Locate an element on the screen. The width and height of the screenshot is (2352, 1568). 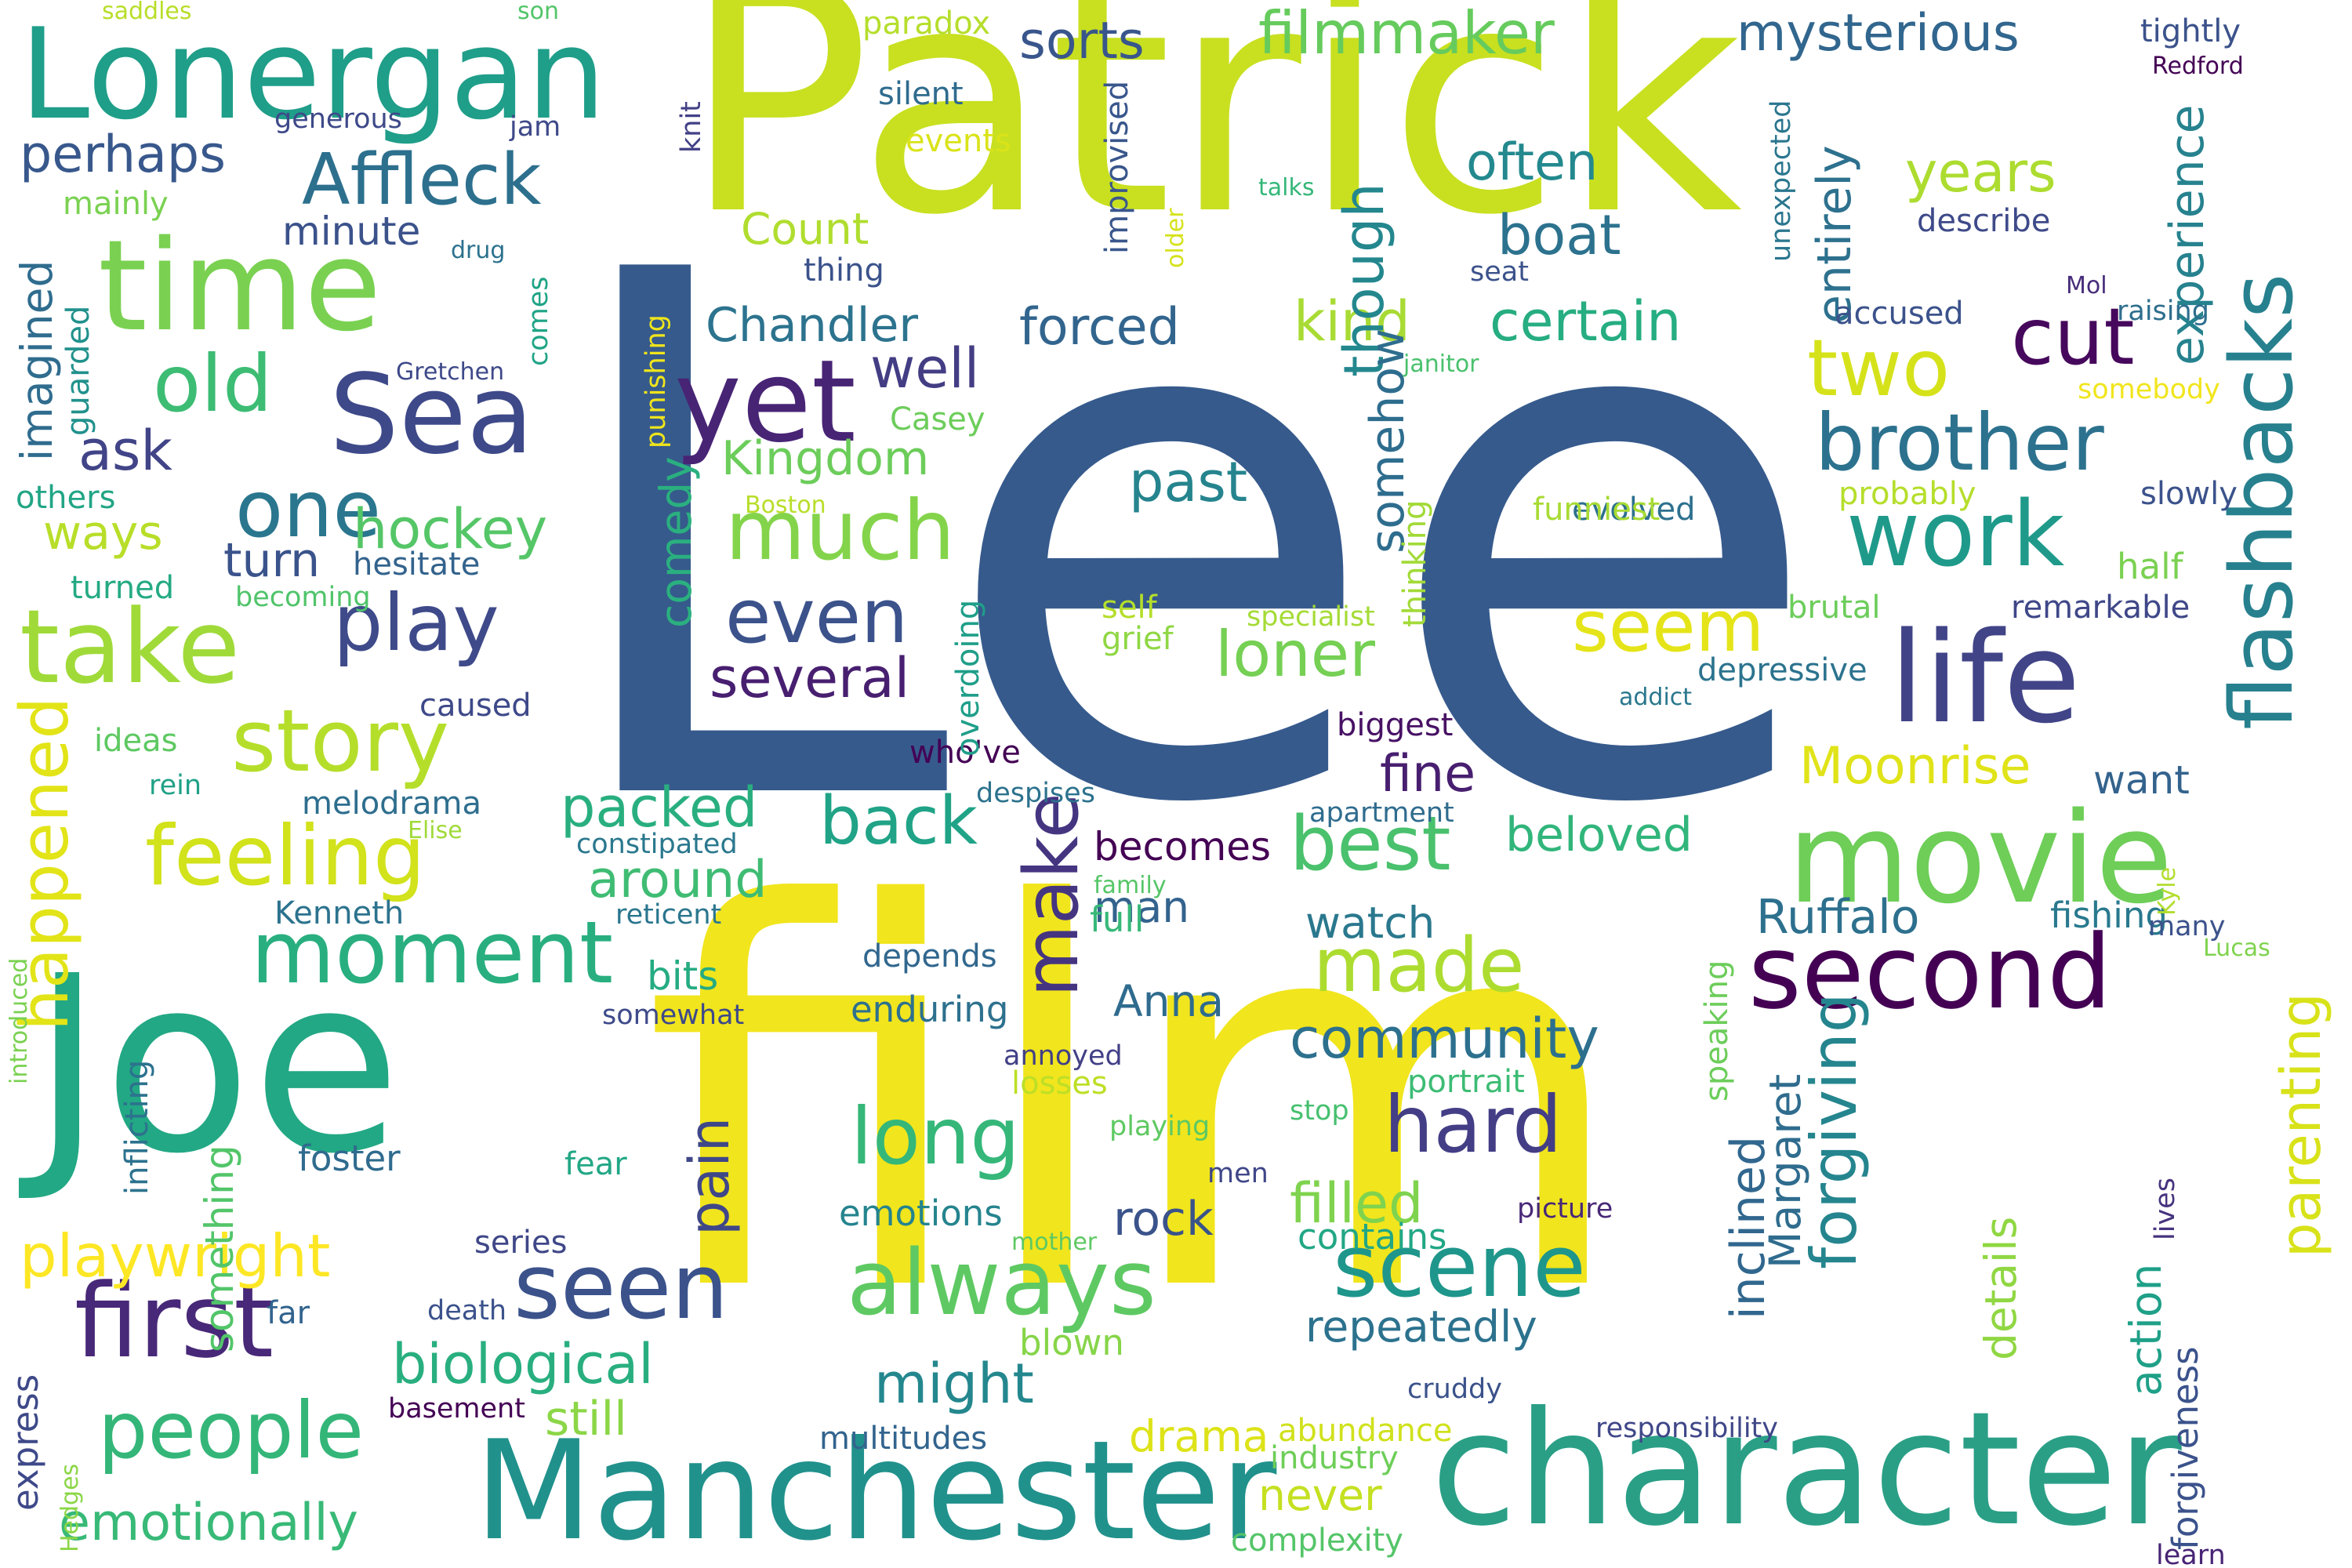
cloud-word: full is located at coordinates (1117, 919).